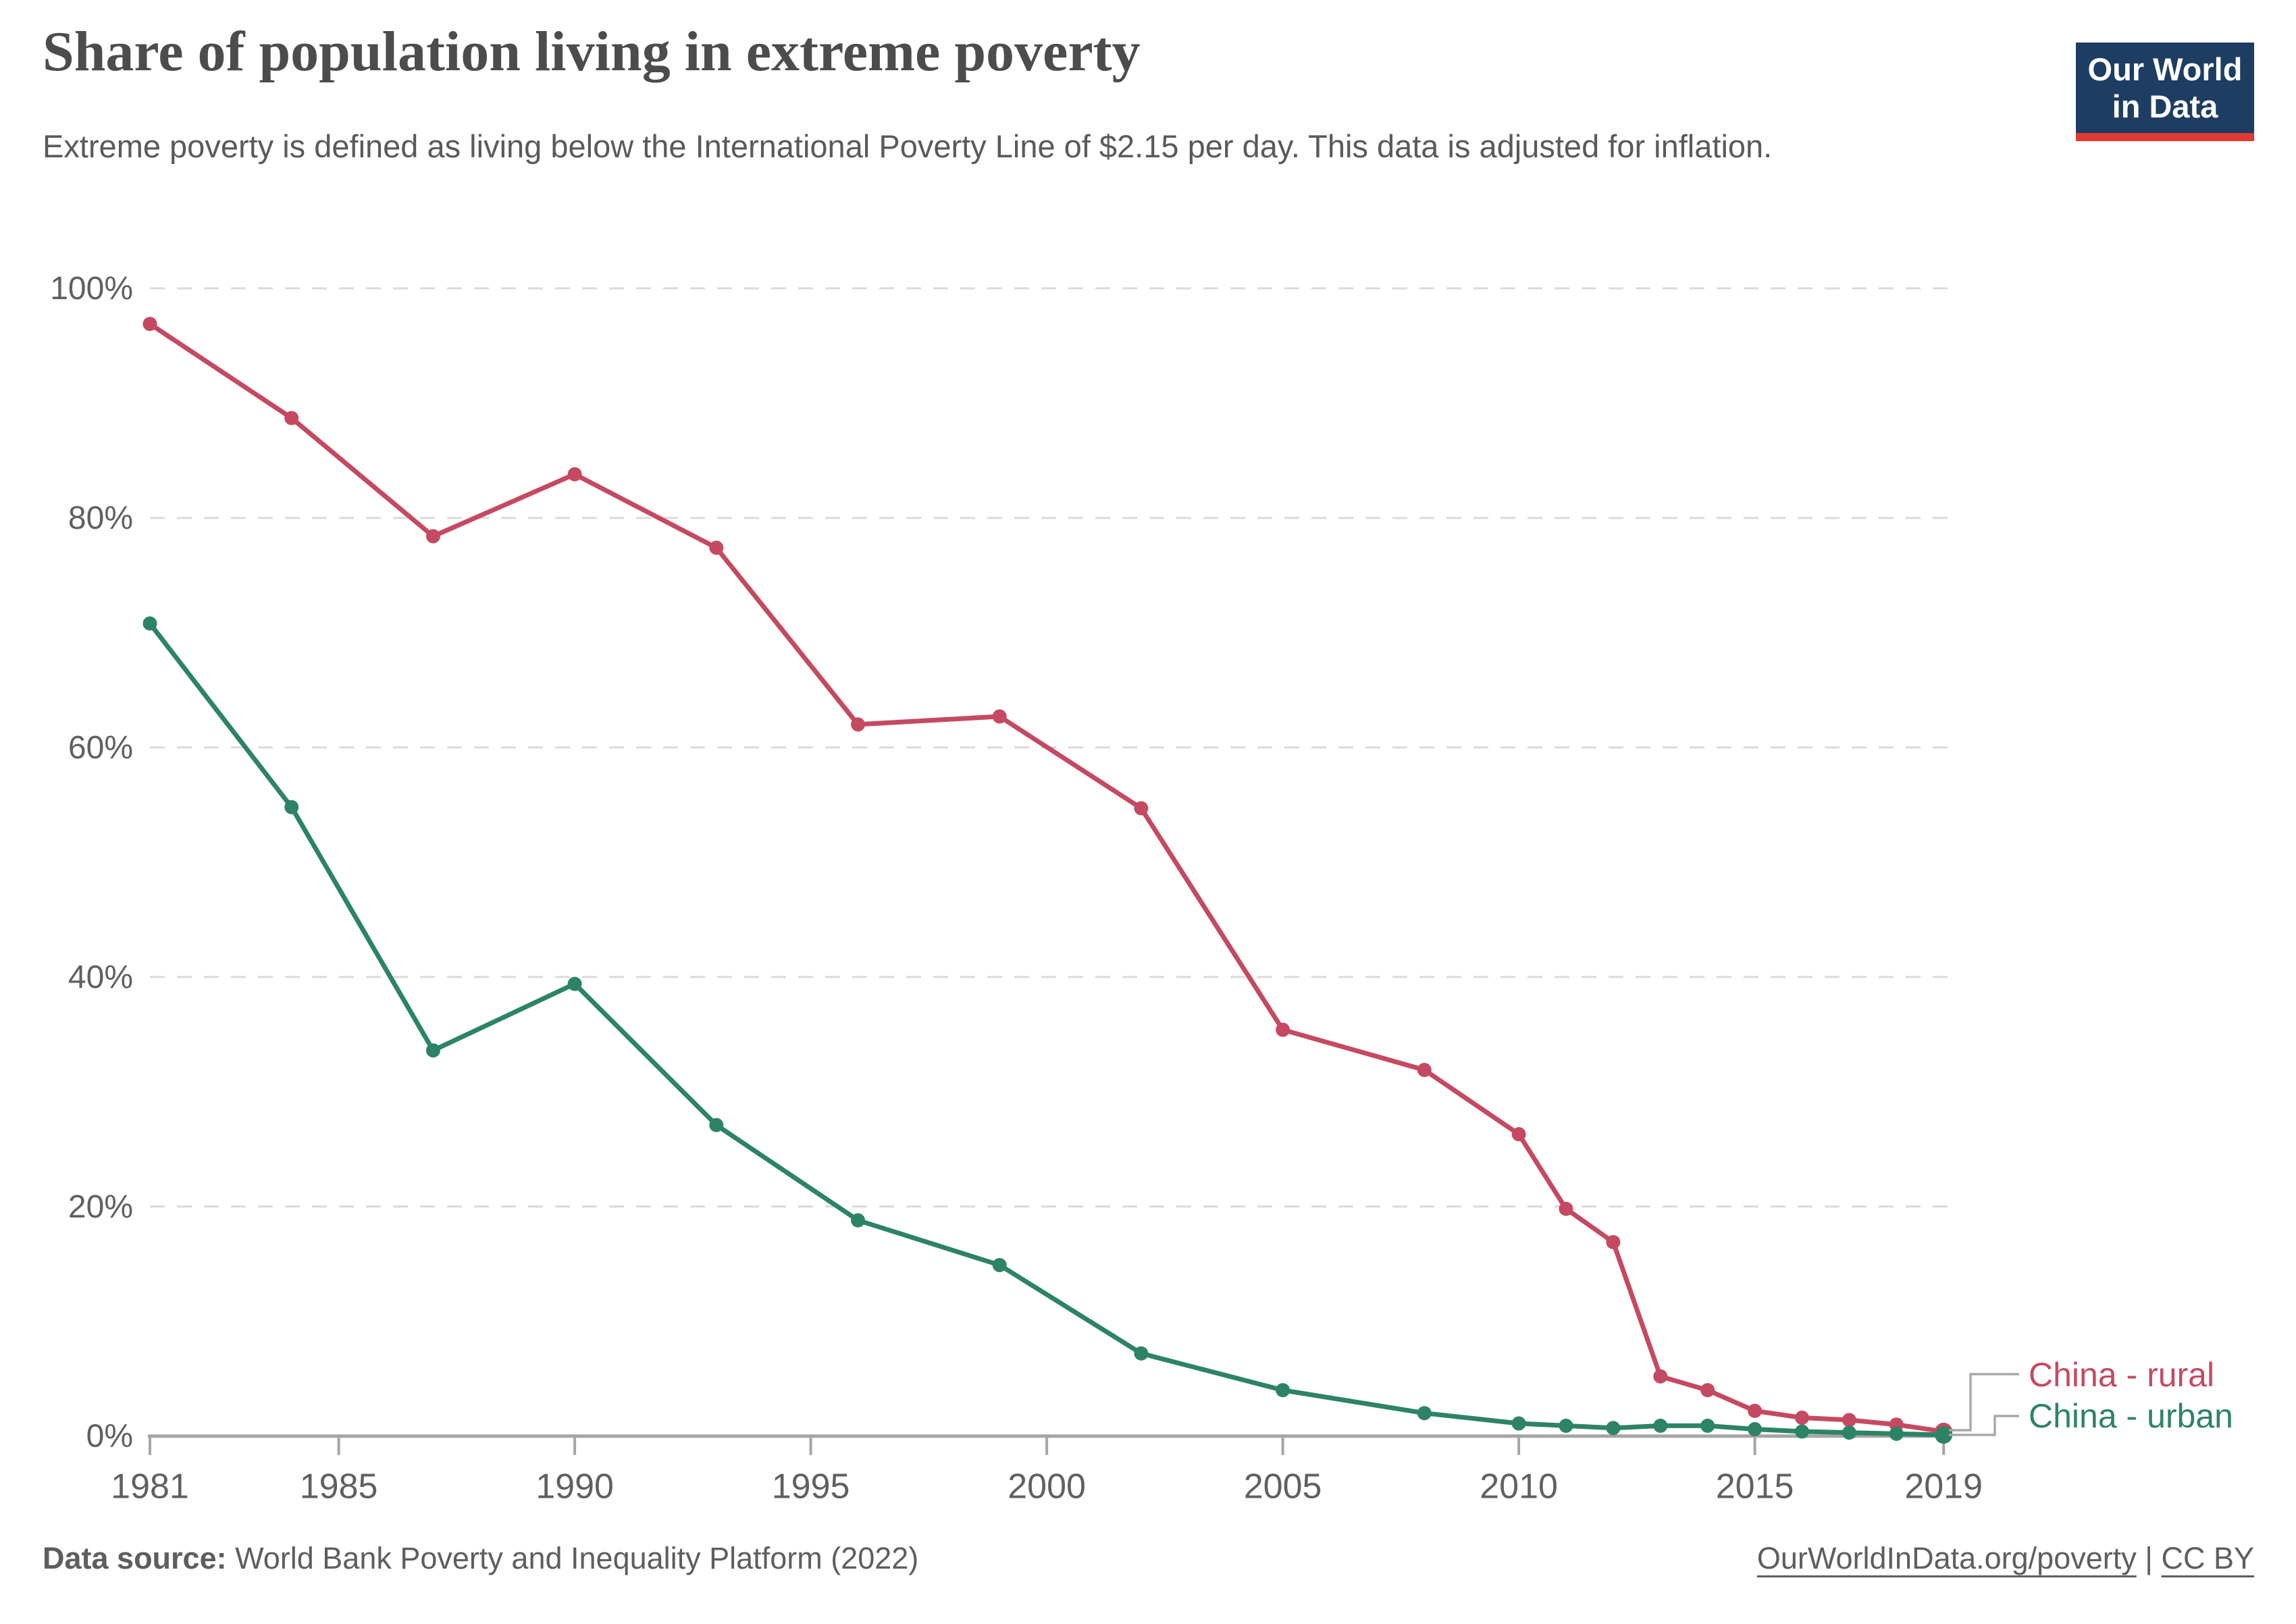 This screenshot has height=1624, width=2296. Describe the element at coordinates (1047, 1487) in the screenshot. I see `x-tick-label: 2000` at that location.